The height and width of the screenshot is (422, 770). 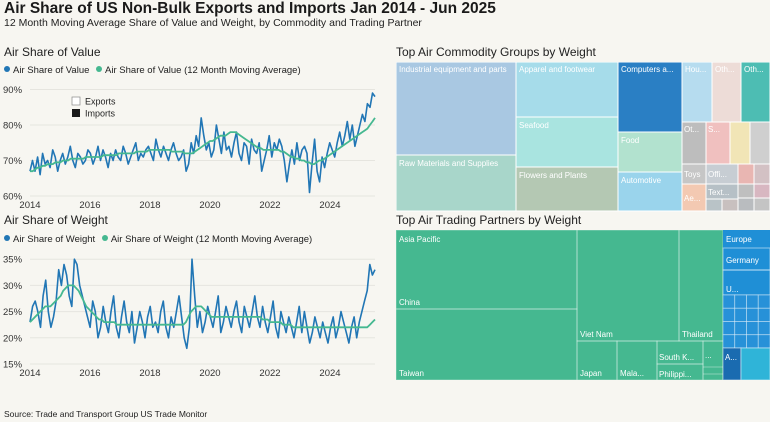 What do you see at coordinates (697, 334) in the screenshot?
I see `svg-text: Thailand` at bounding box center [697, 334].